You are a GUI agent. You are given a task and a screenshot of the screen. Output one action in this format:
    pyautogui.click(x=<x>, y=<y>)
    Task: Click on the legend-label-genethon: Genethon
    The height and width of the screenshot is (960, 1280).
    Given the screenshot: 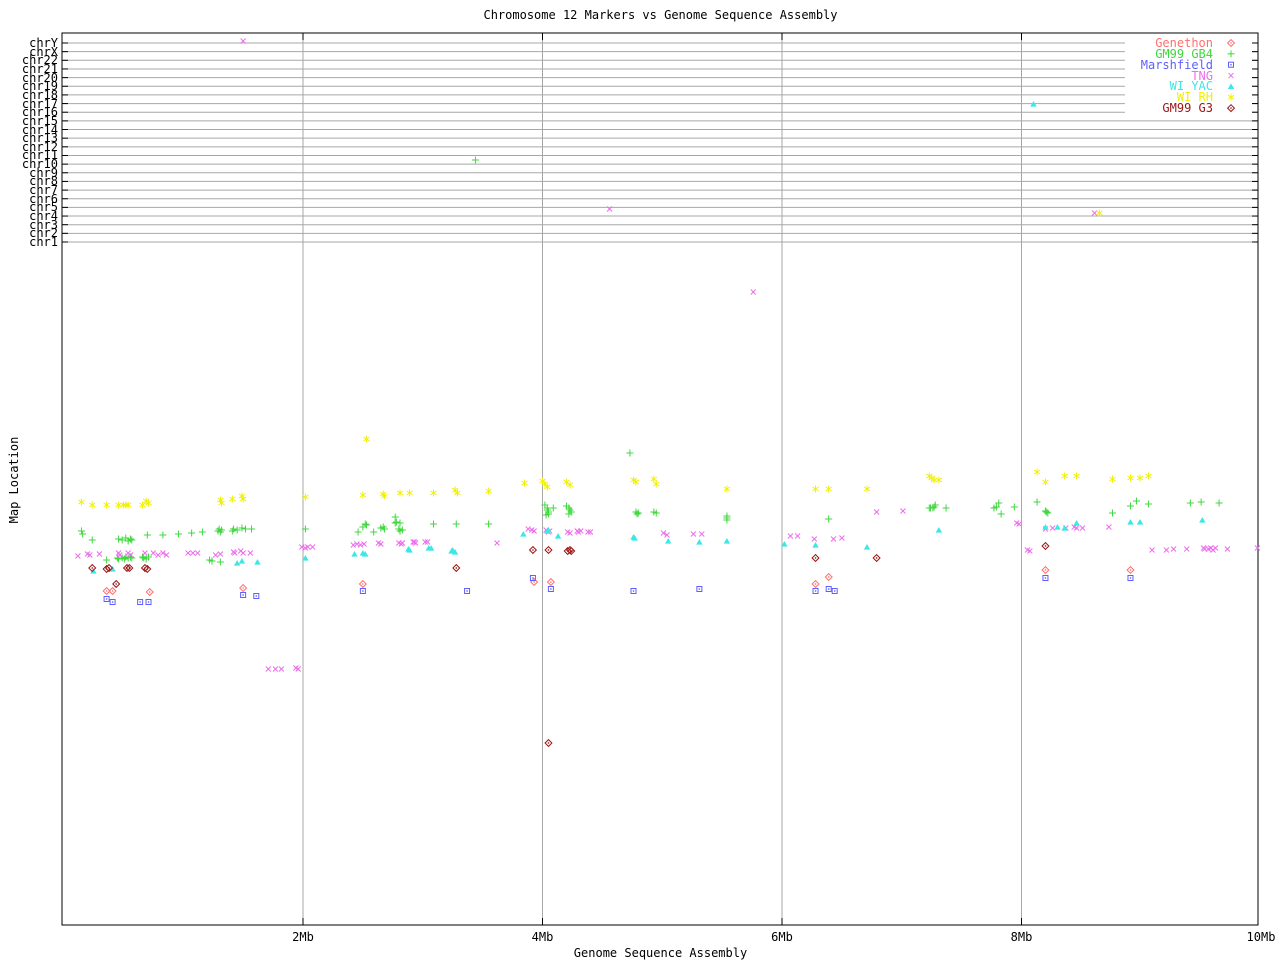 What is the action you would take?
    pyautogui.click(x=1184, y=43)
    